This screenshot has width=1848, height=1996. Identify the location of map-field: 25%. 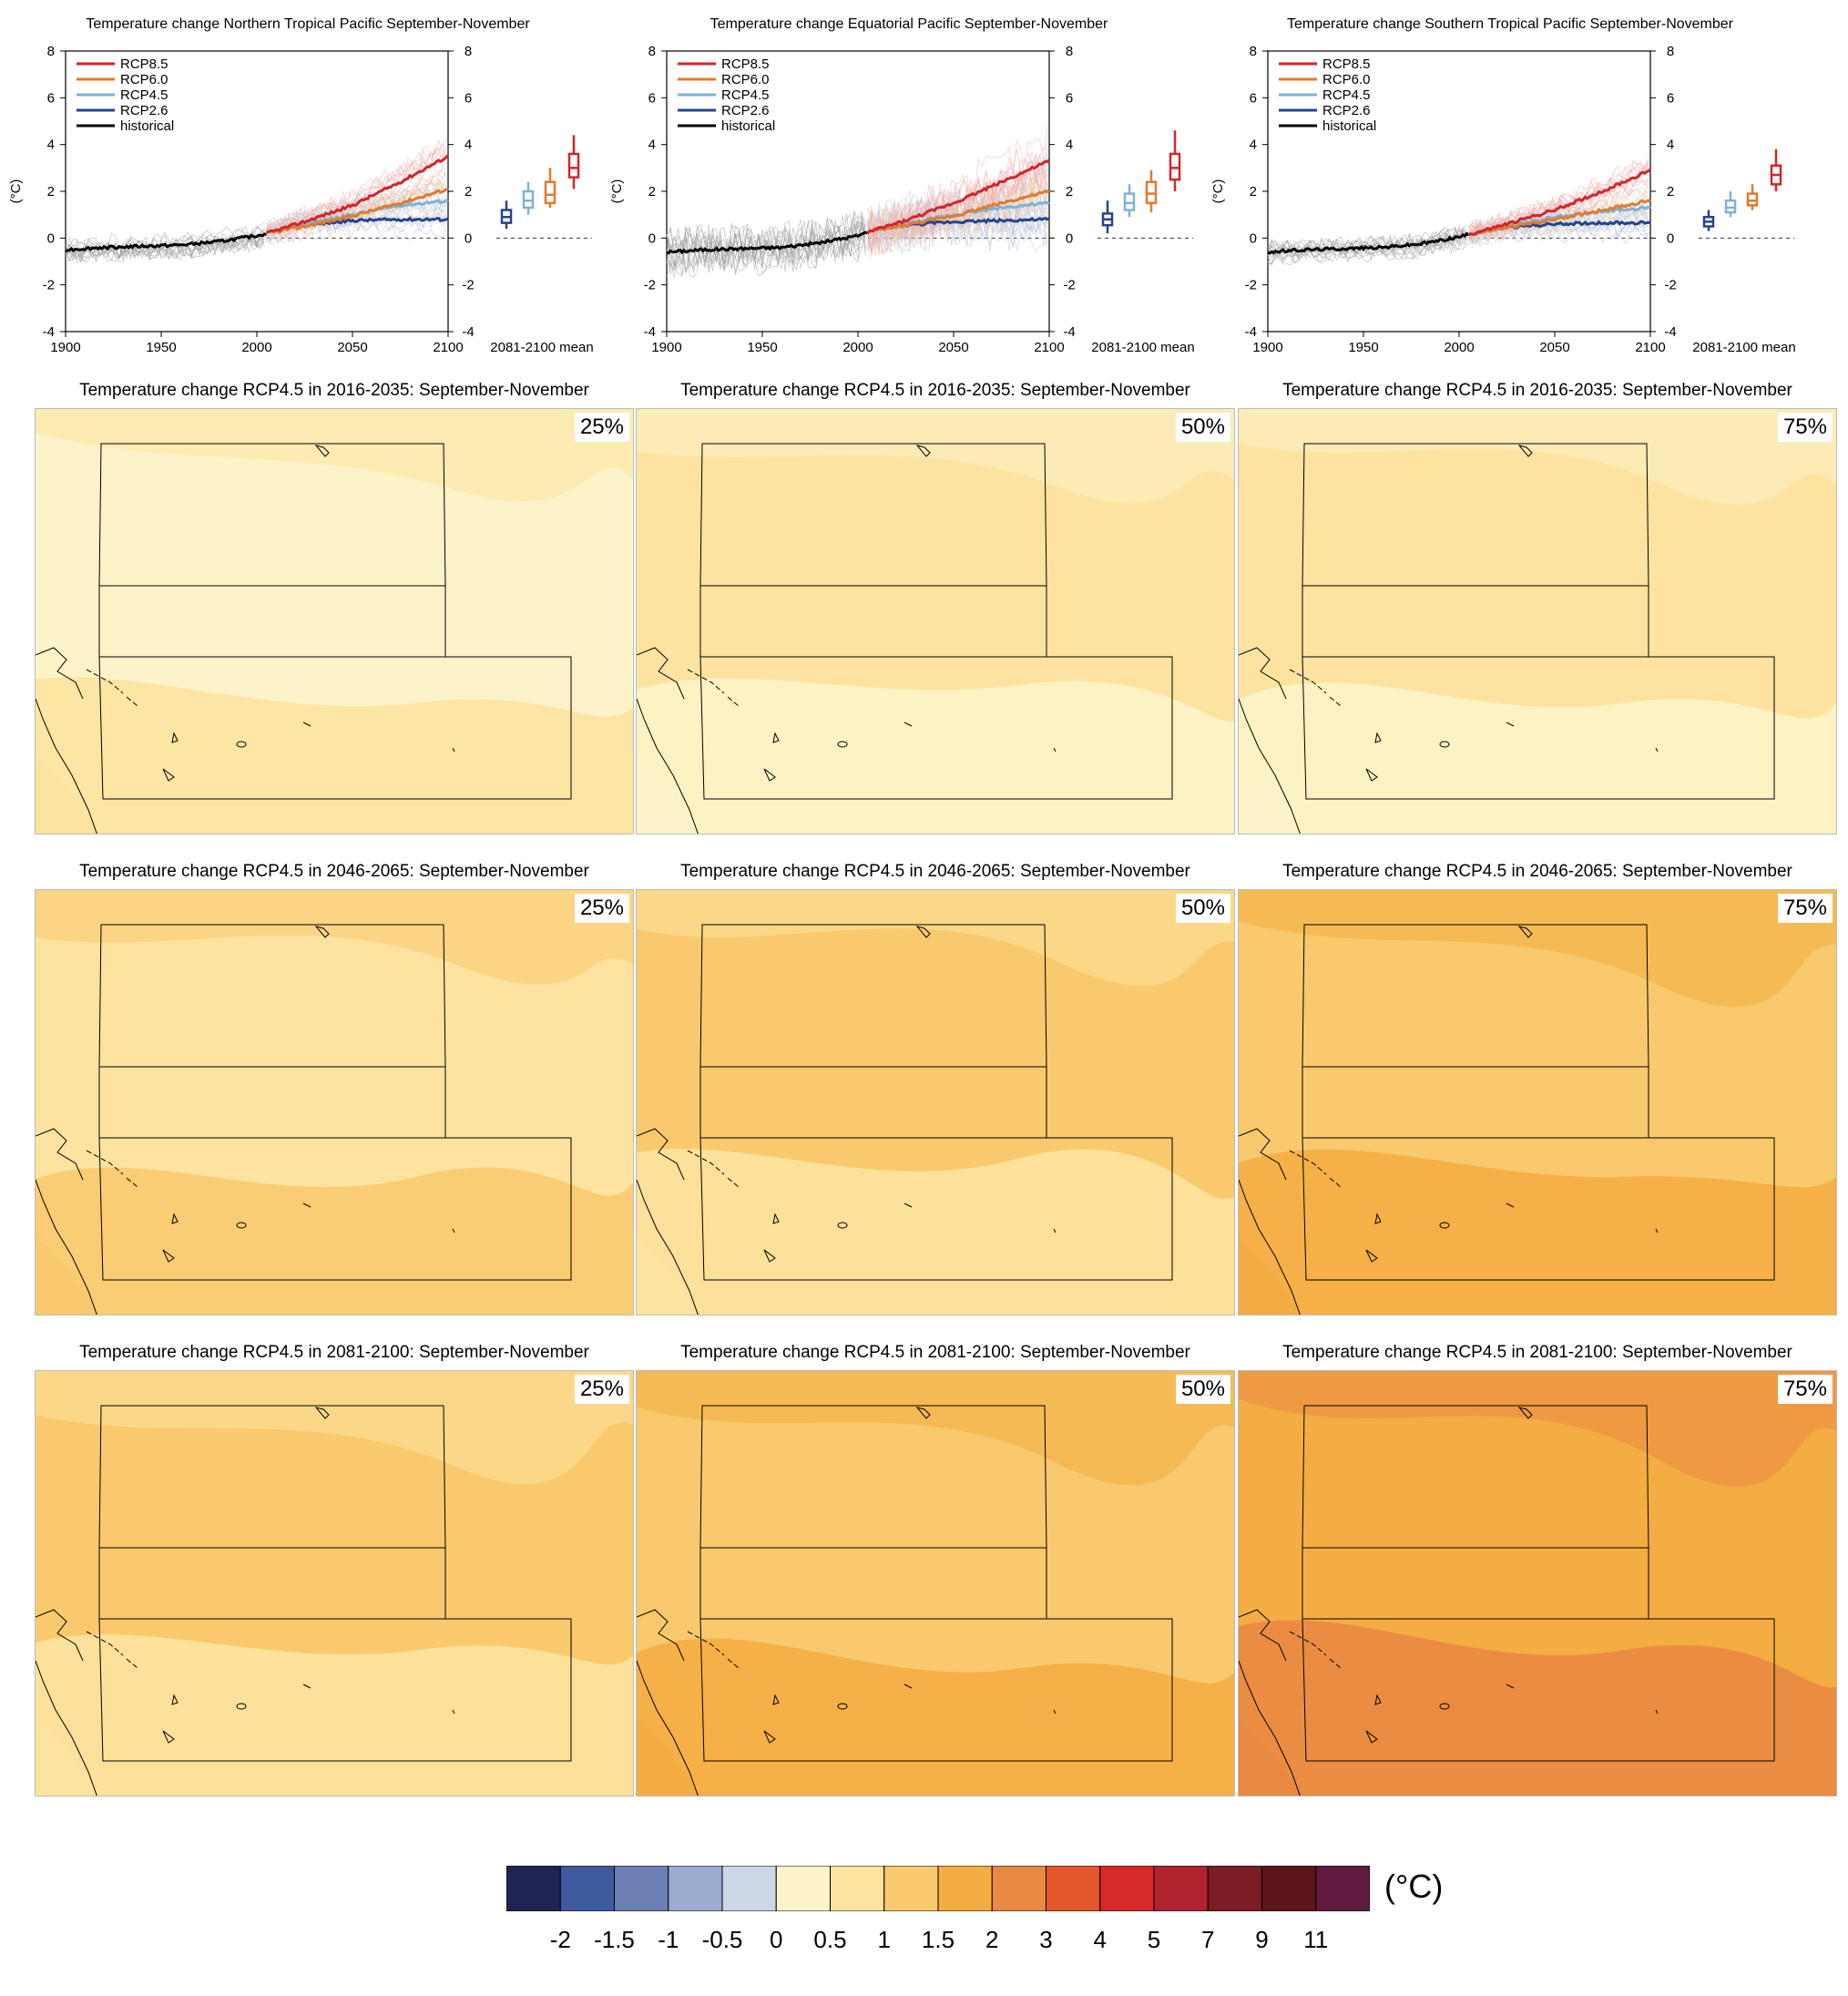
(335, 1102).